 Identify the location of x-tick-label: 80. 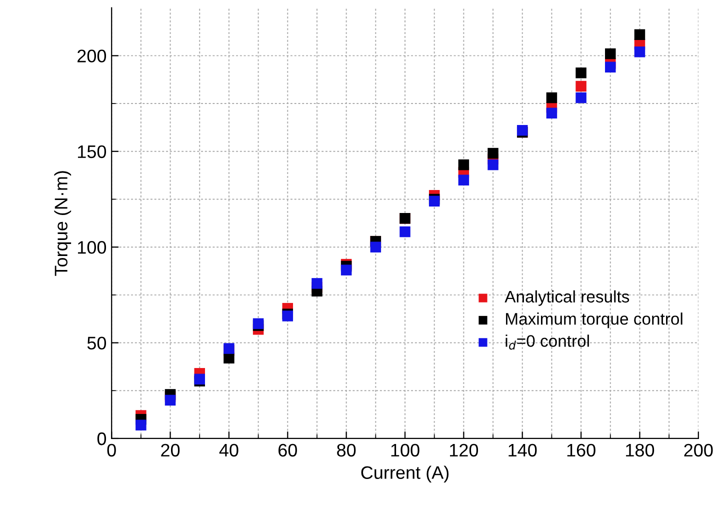
(346, 450).